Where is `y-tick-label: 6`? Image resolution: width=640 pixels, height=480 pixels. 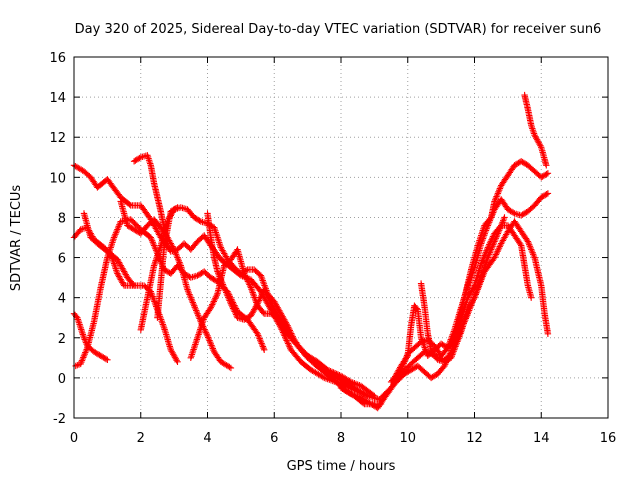 y-tick-label: 6 is located at coordinates (62, 259).